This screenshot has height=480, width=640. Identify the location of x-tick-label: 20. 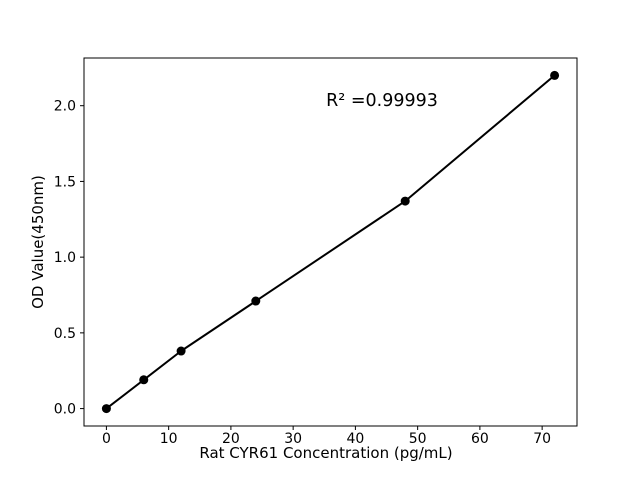
(231, 439).